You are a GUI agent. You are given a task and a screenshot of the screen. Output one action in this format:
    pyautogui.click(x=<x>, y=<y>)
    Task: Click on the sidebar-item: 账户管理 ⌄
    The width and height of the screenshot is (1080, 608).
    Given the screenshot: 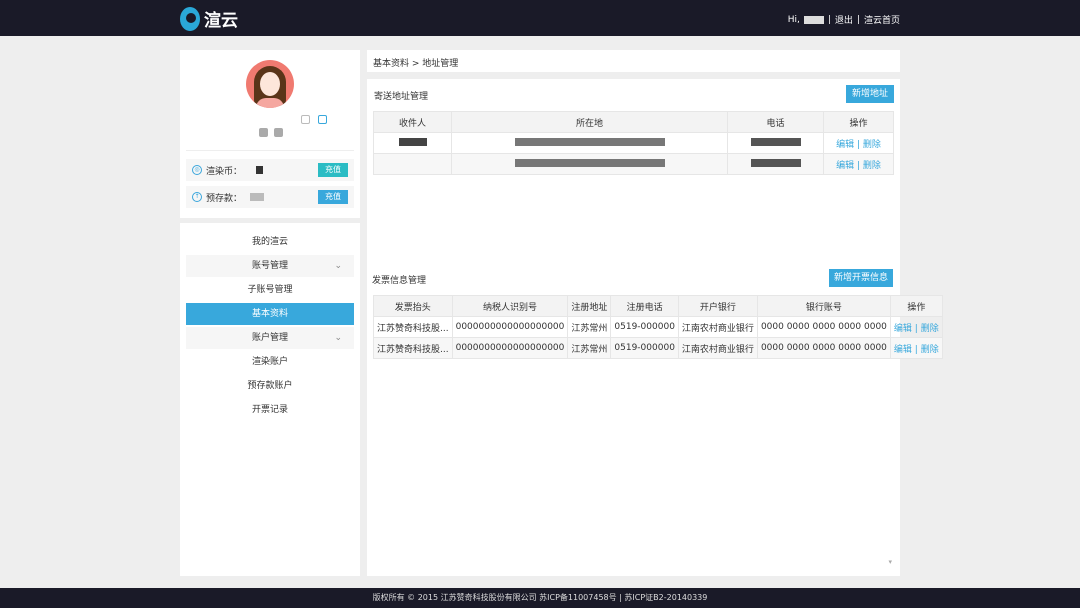 What is the action you would take?
    pyautogui.click(x=270, y=338)
    